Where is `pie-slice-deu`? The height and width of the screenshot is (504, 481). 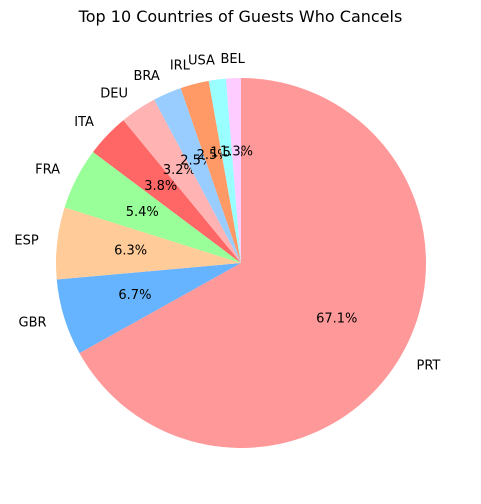 pie-slice-deu is located at coordinates (182, 181).